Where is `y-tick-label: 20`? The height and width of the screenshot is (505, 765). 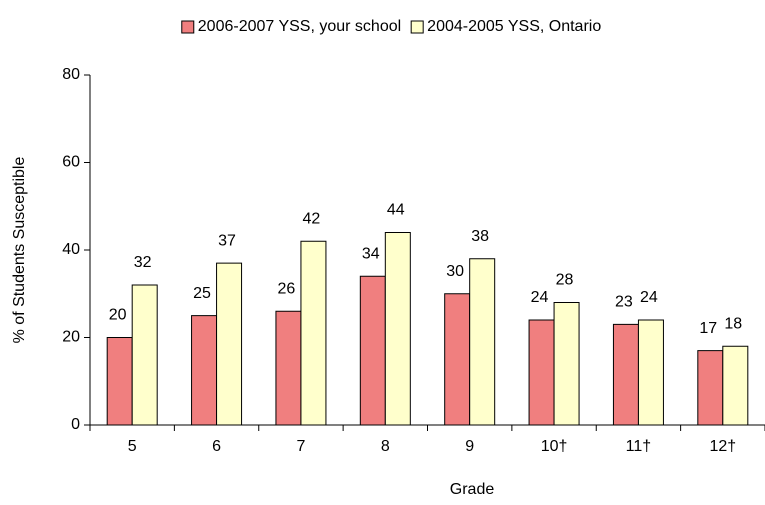
y-tick-label: 20 is located at coordinates (71, 337).